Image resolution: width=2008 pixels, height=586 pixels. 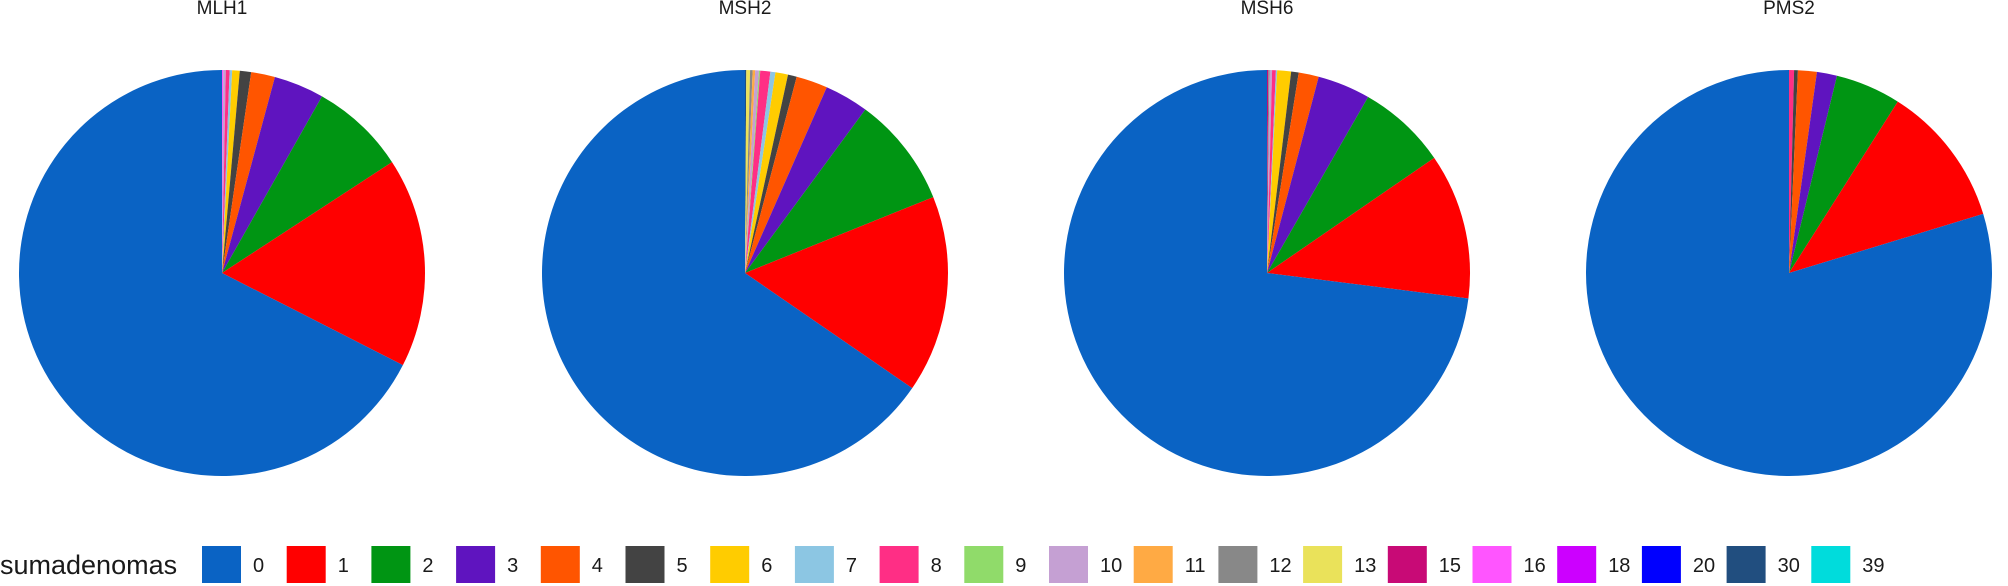 What do you see at coordinates (1535, 566) in the screenshot?
I see `legend-label-16: 16` at bounding box center [1535, 566].